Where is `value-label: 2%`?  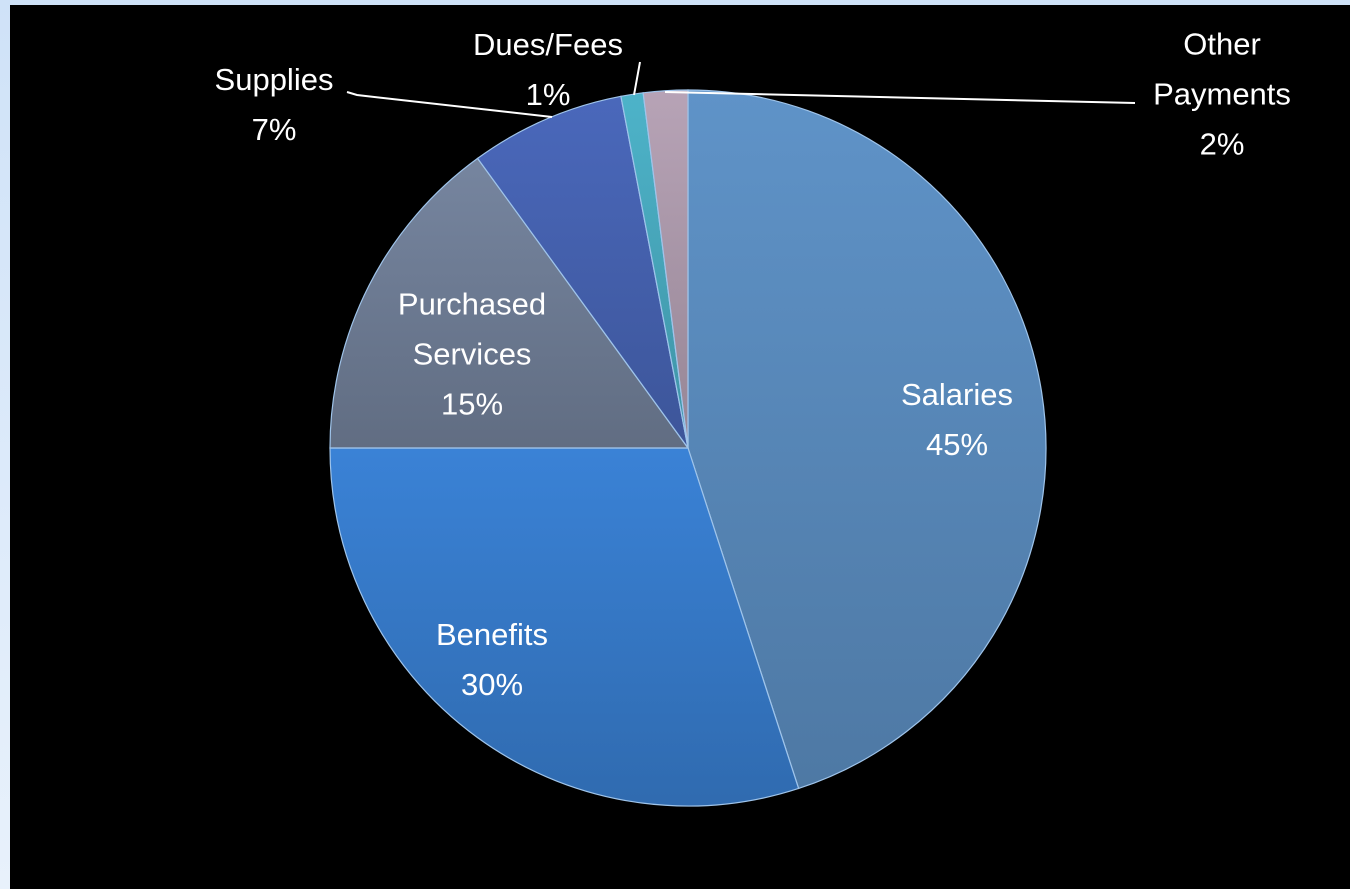 value-label: 2% is located at coordinates (1222, 145).